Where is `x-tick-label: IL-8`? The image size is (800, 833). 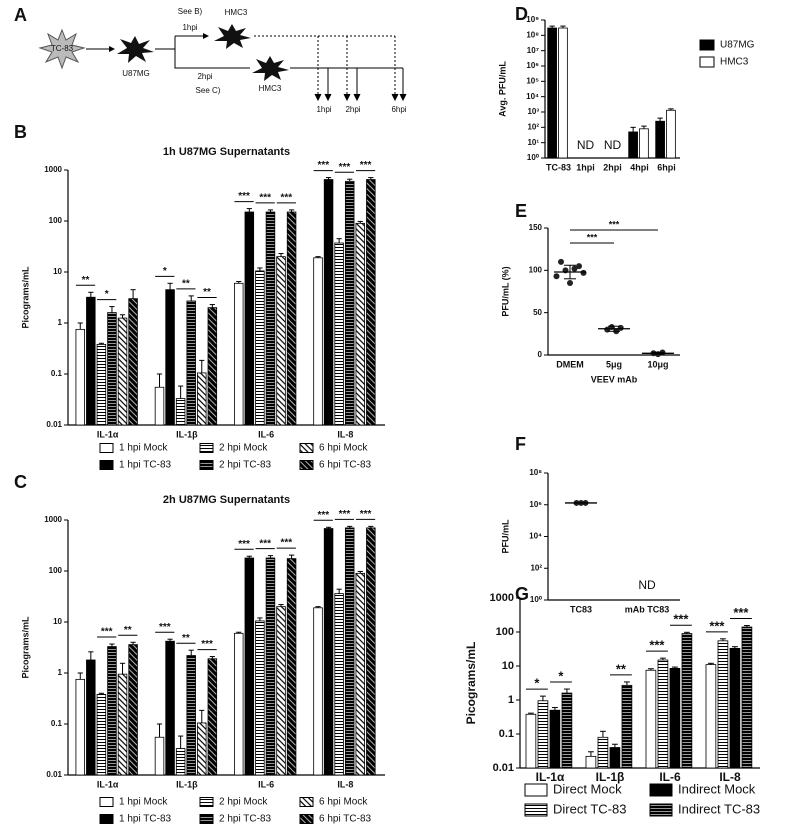 x-tick-label: IL-8 is located at coordinates (345, 784).